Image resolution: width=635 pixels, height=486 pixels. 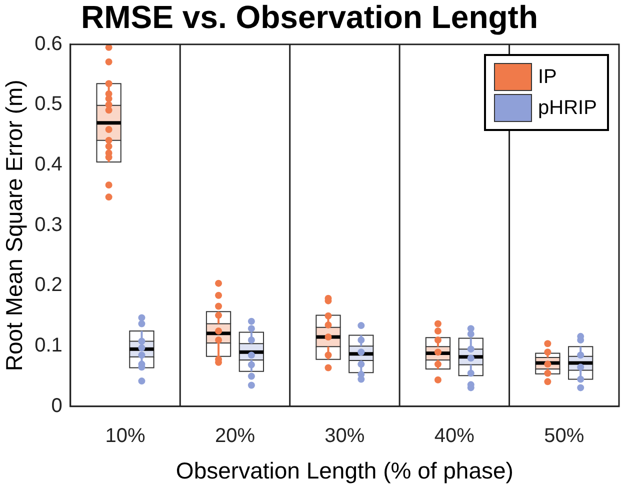 I want to click on x-tick-label: 10%, so click(x=125, y=435).